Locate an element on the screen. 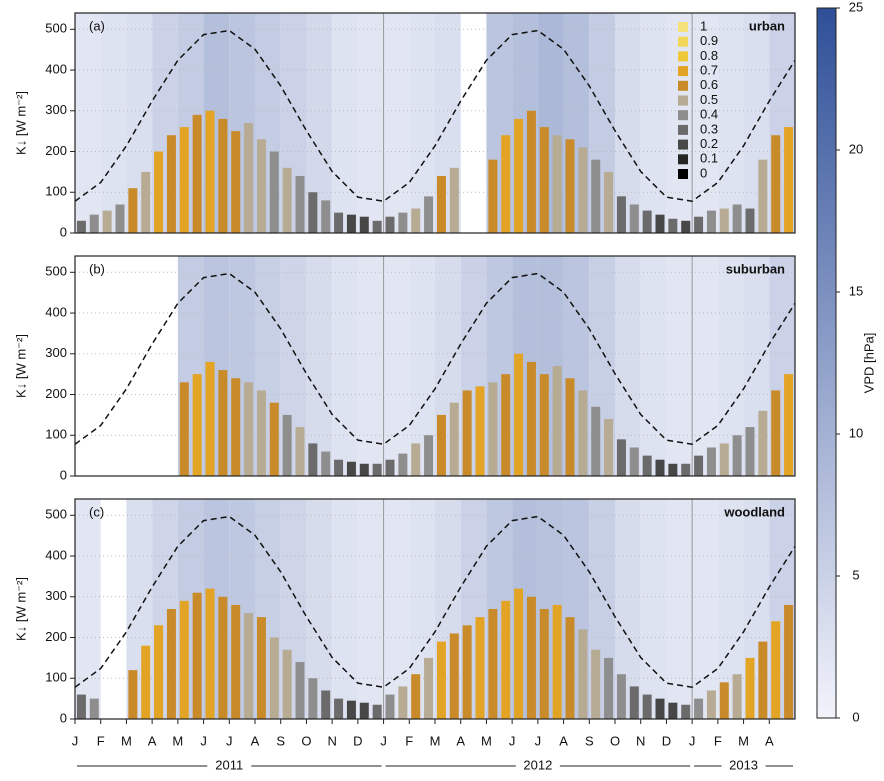 This screenshot has width=884, height=781. legend-label: 1 is located at coordinates (703, 25).